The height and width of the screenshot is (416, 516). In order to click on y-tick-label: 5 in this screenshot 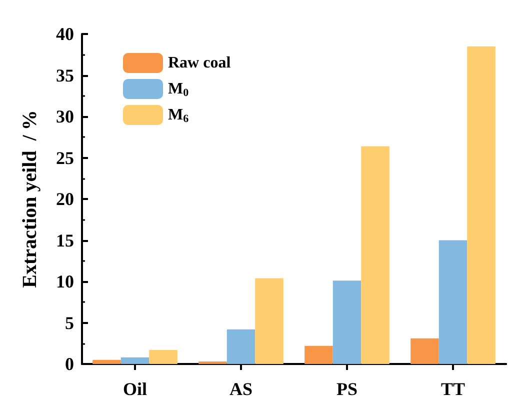, I will do `click(69, 322)`.